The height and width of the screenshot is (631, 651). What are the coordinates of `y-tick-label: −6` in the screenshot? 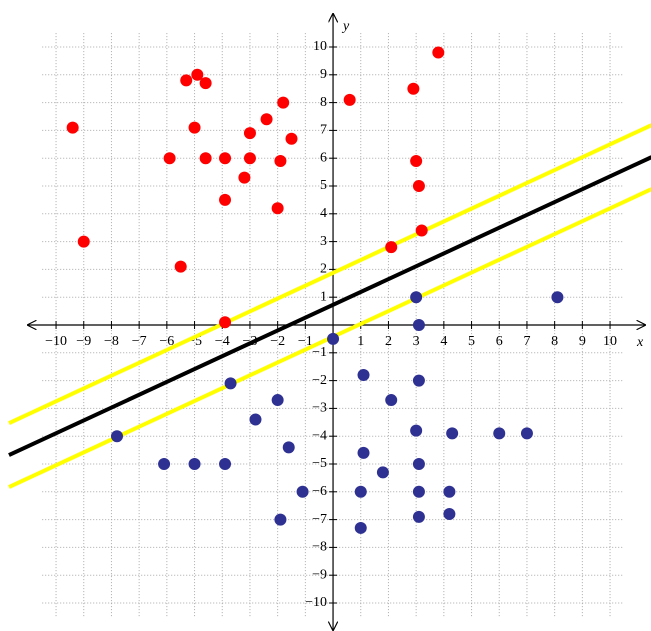 It's located at (319, 491).